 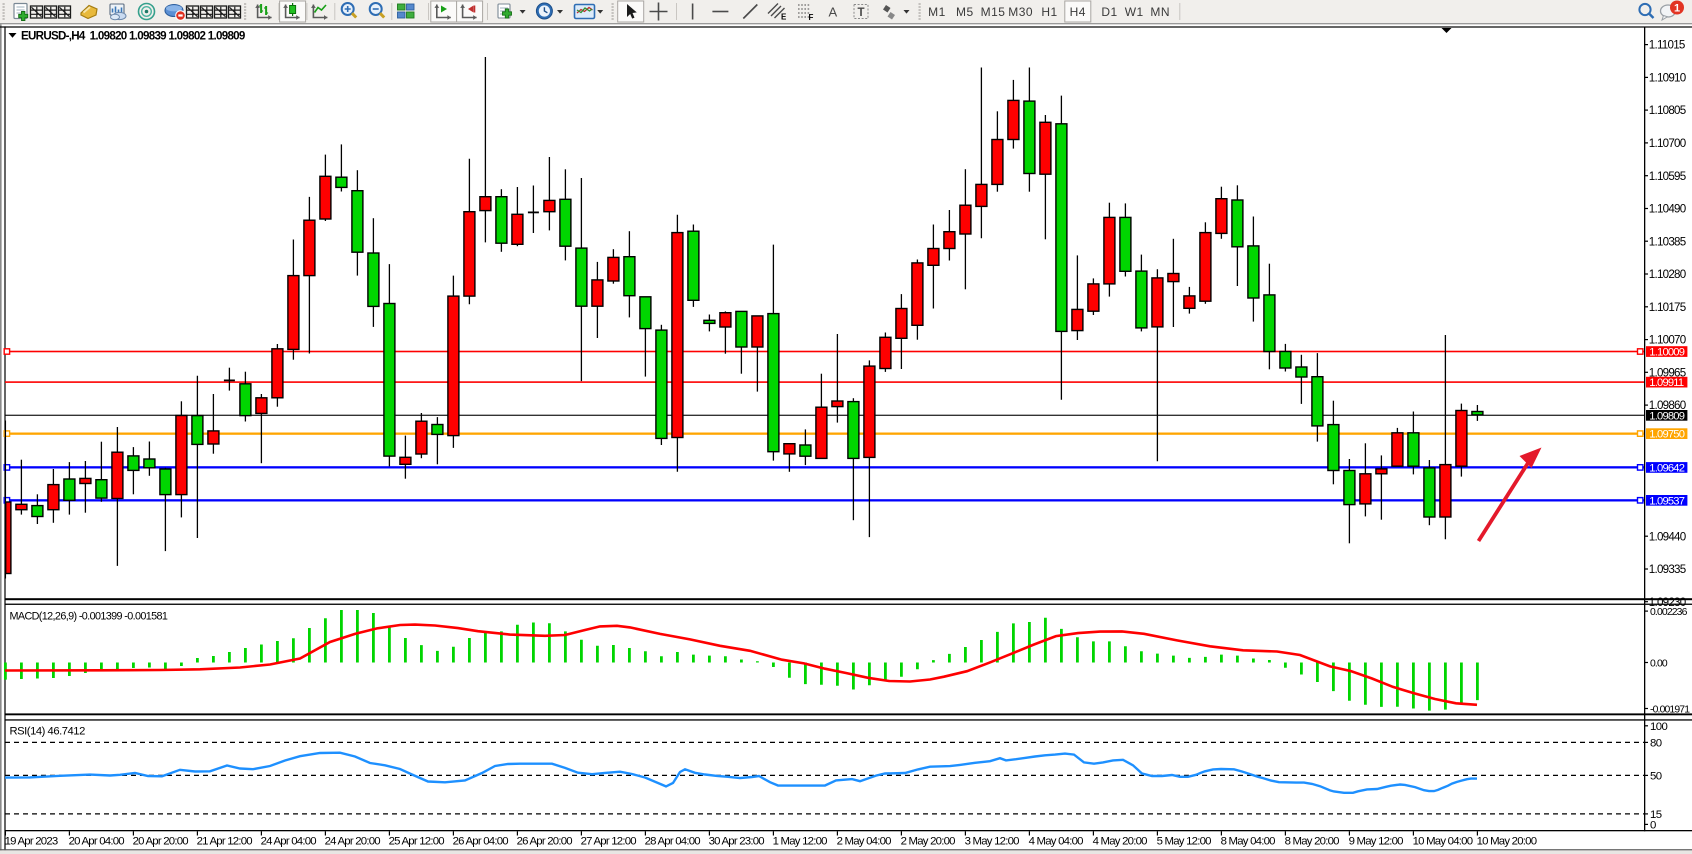 I want to click on svg-text: 4 May 20:00, so click(x=1120, y=841).